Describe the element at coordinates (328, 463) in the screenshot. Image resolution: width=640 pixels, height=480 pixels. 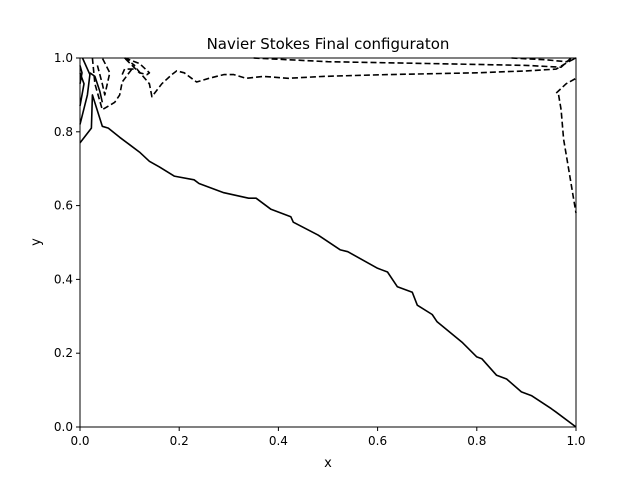
I see `x-axis-label: x` at that location.